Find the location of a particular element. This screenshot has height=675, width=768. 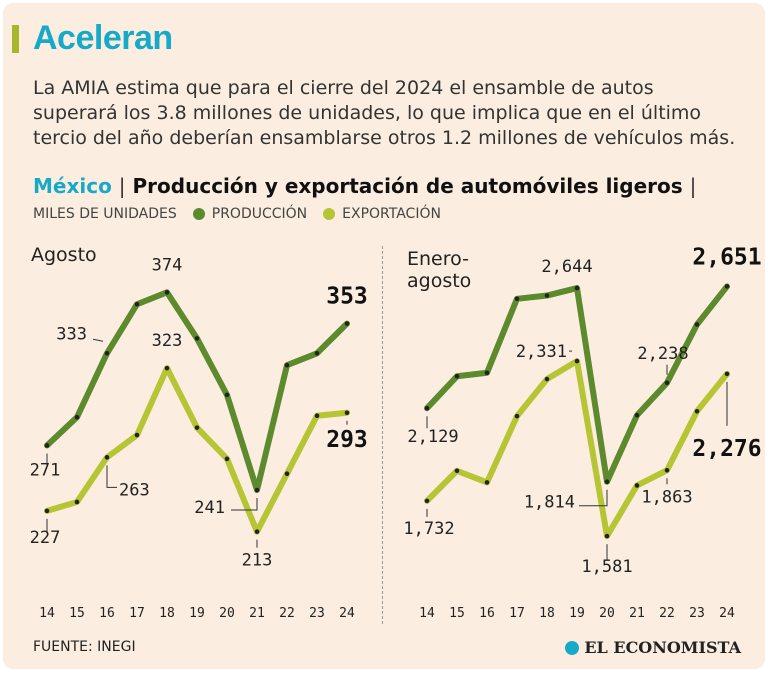

panel-2-production-line is located at coordinates (577, 384).